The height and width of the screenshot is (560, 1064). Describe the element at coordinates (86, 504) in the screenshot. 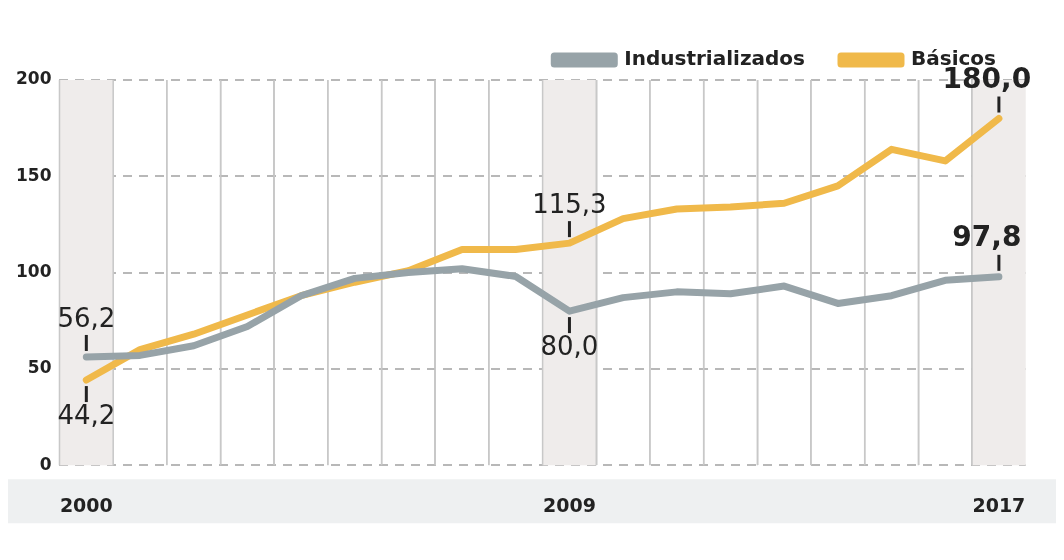

I see `x-tick-label: 2000` at that location.